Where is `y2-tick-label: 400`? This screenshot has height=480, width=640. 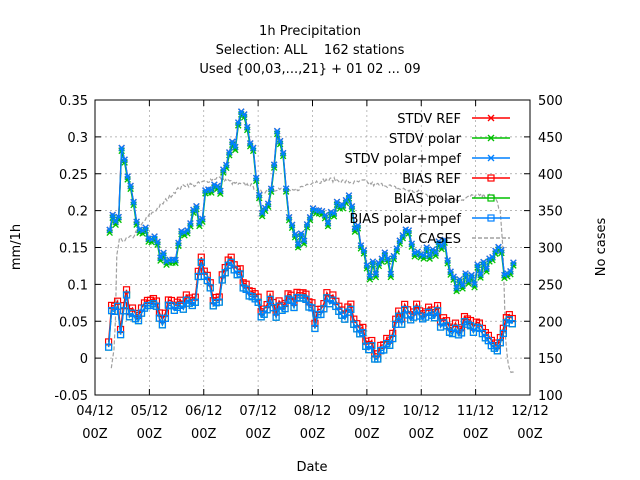 y2-tick-label: 400 is located at coordinates (550, 175).